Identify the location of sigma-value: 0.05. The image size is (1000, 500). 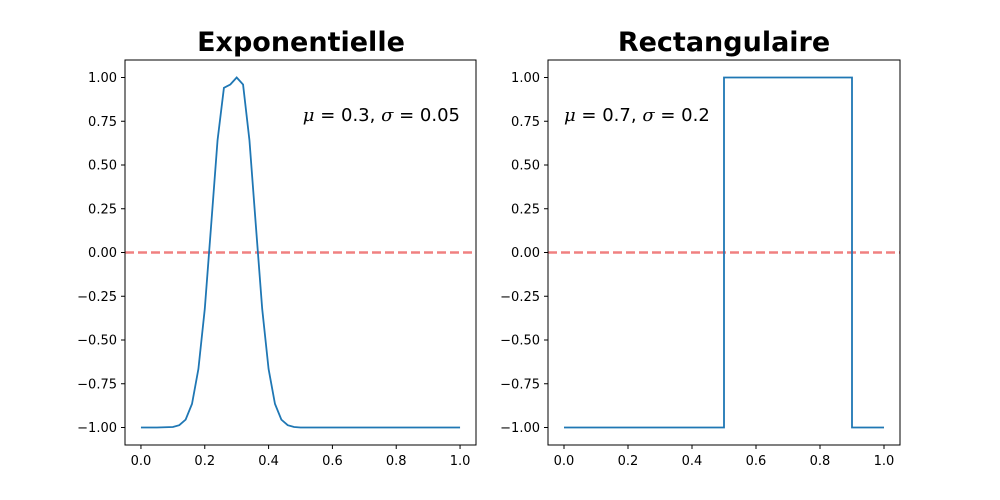
(440, 115).